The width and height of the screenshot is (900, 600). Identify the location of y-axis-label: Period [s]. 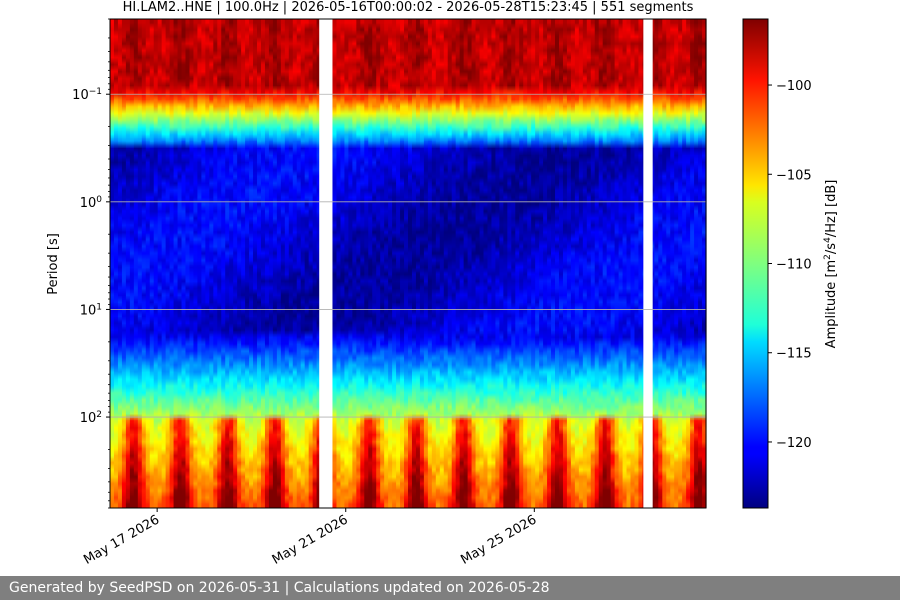
(53, 264).